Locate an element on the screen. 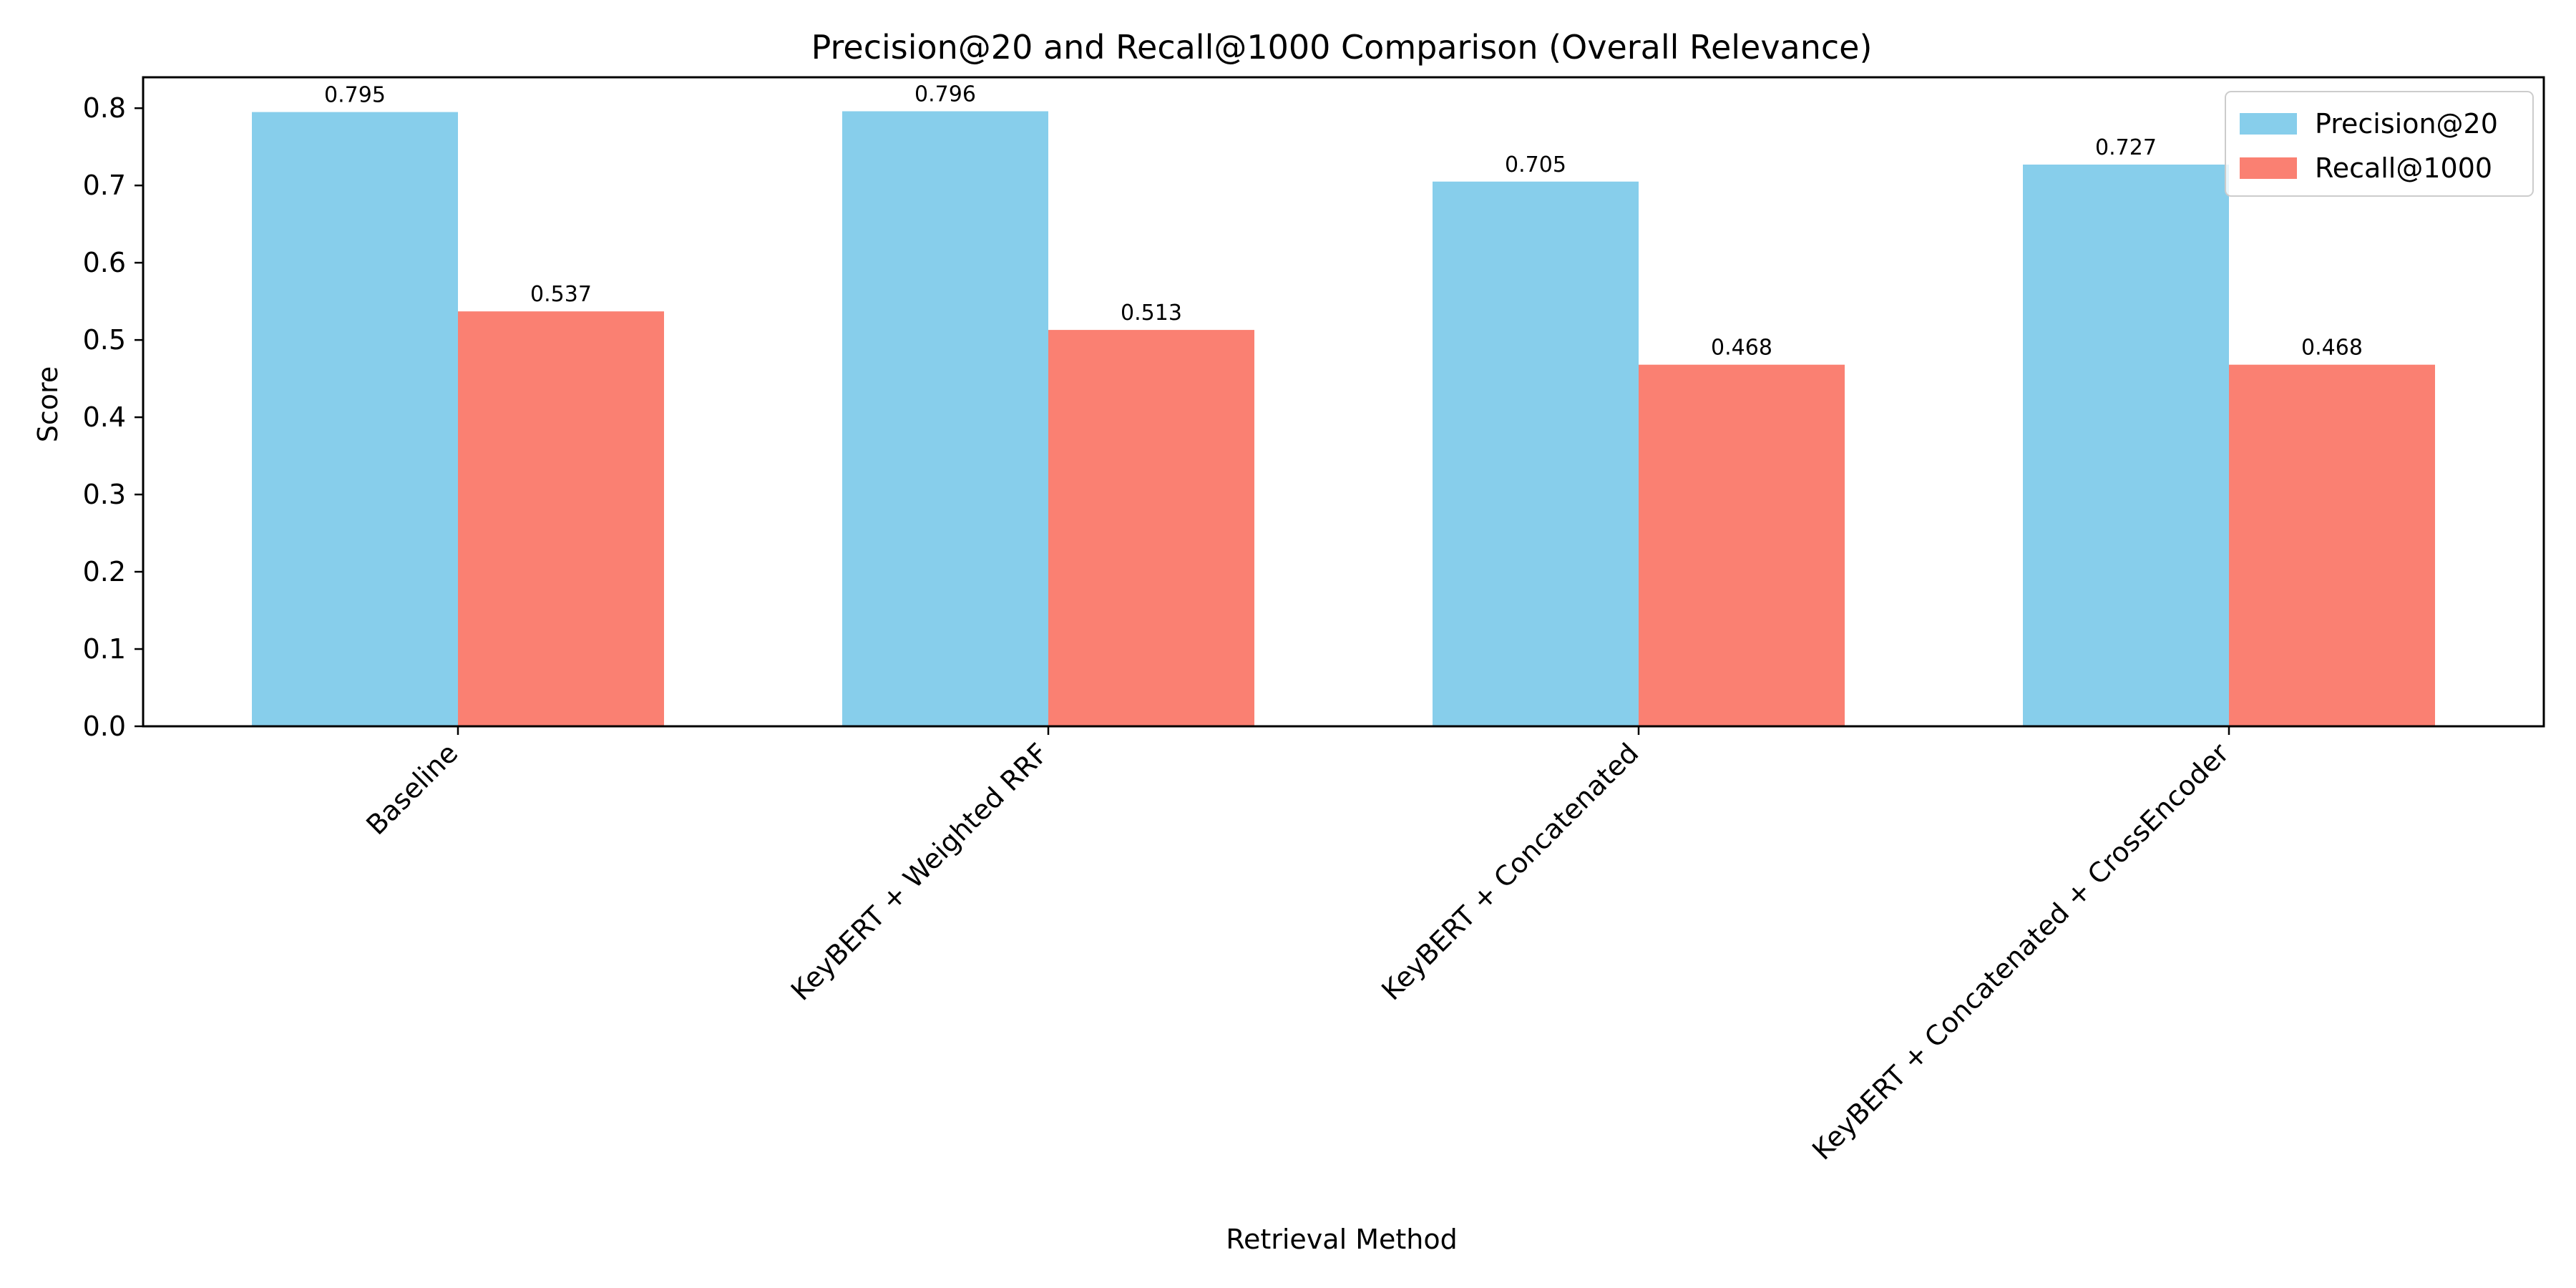 The height and width of the screenshot is (1288, 2576). y-tick-label: 0.3 is located at coordinates (104, 495).